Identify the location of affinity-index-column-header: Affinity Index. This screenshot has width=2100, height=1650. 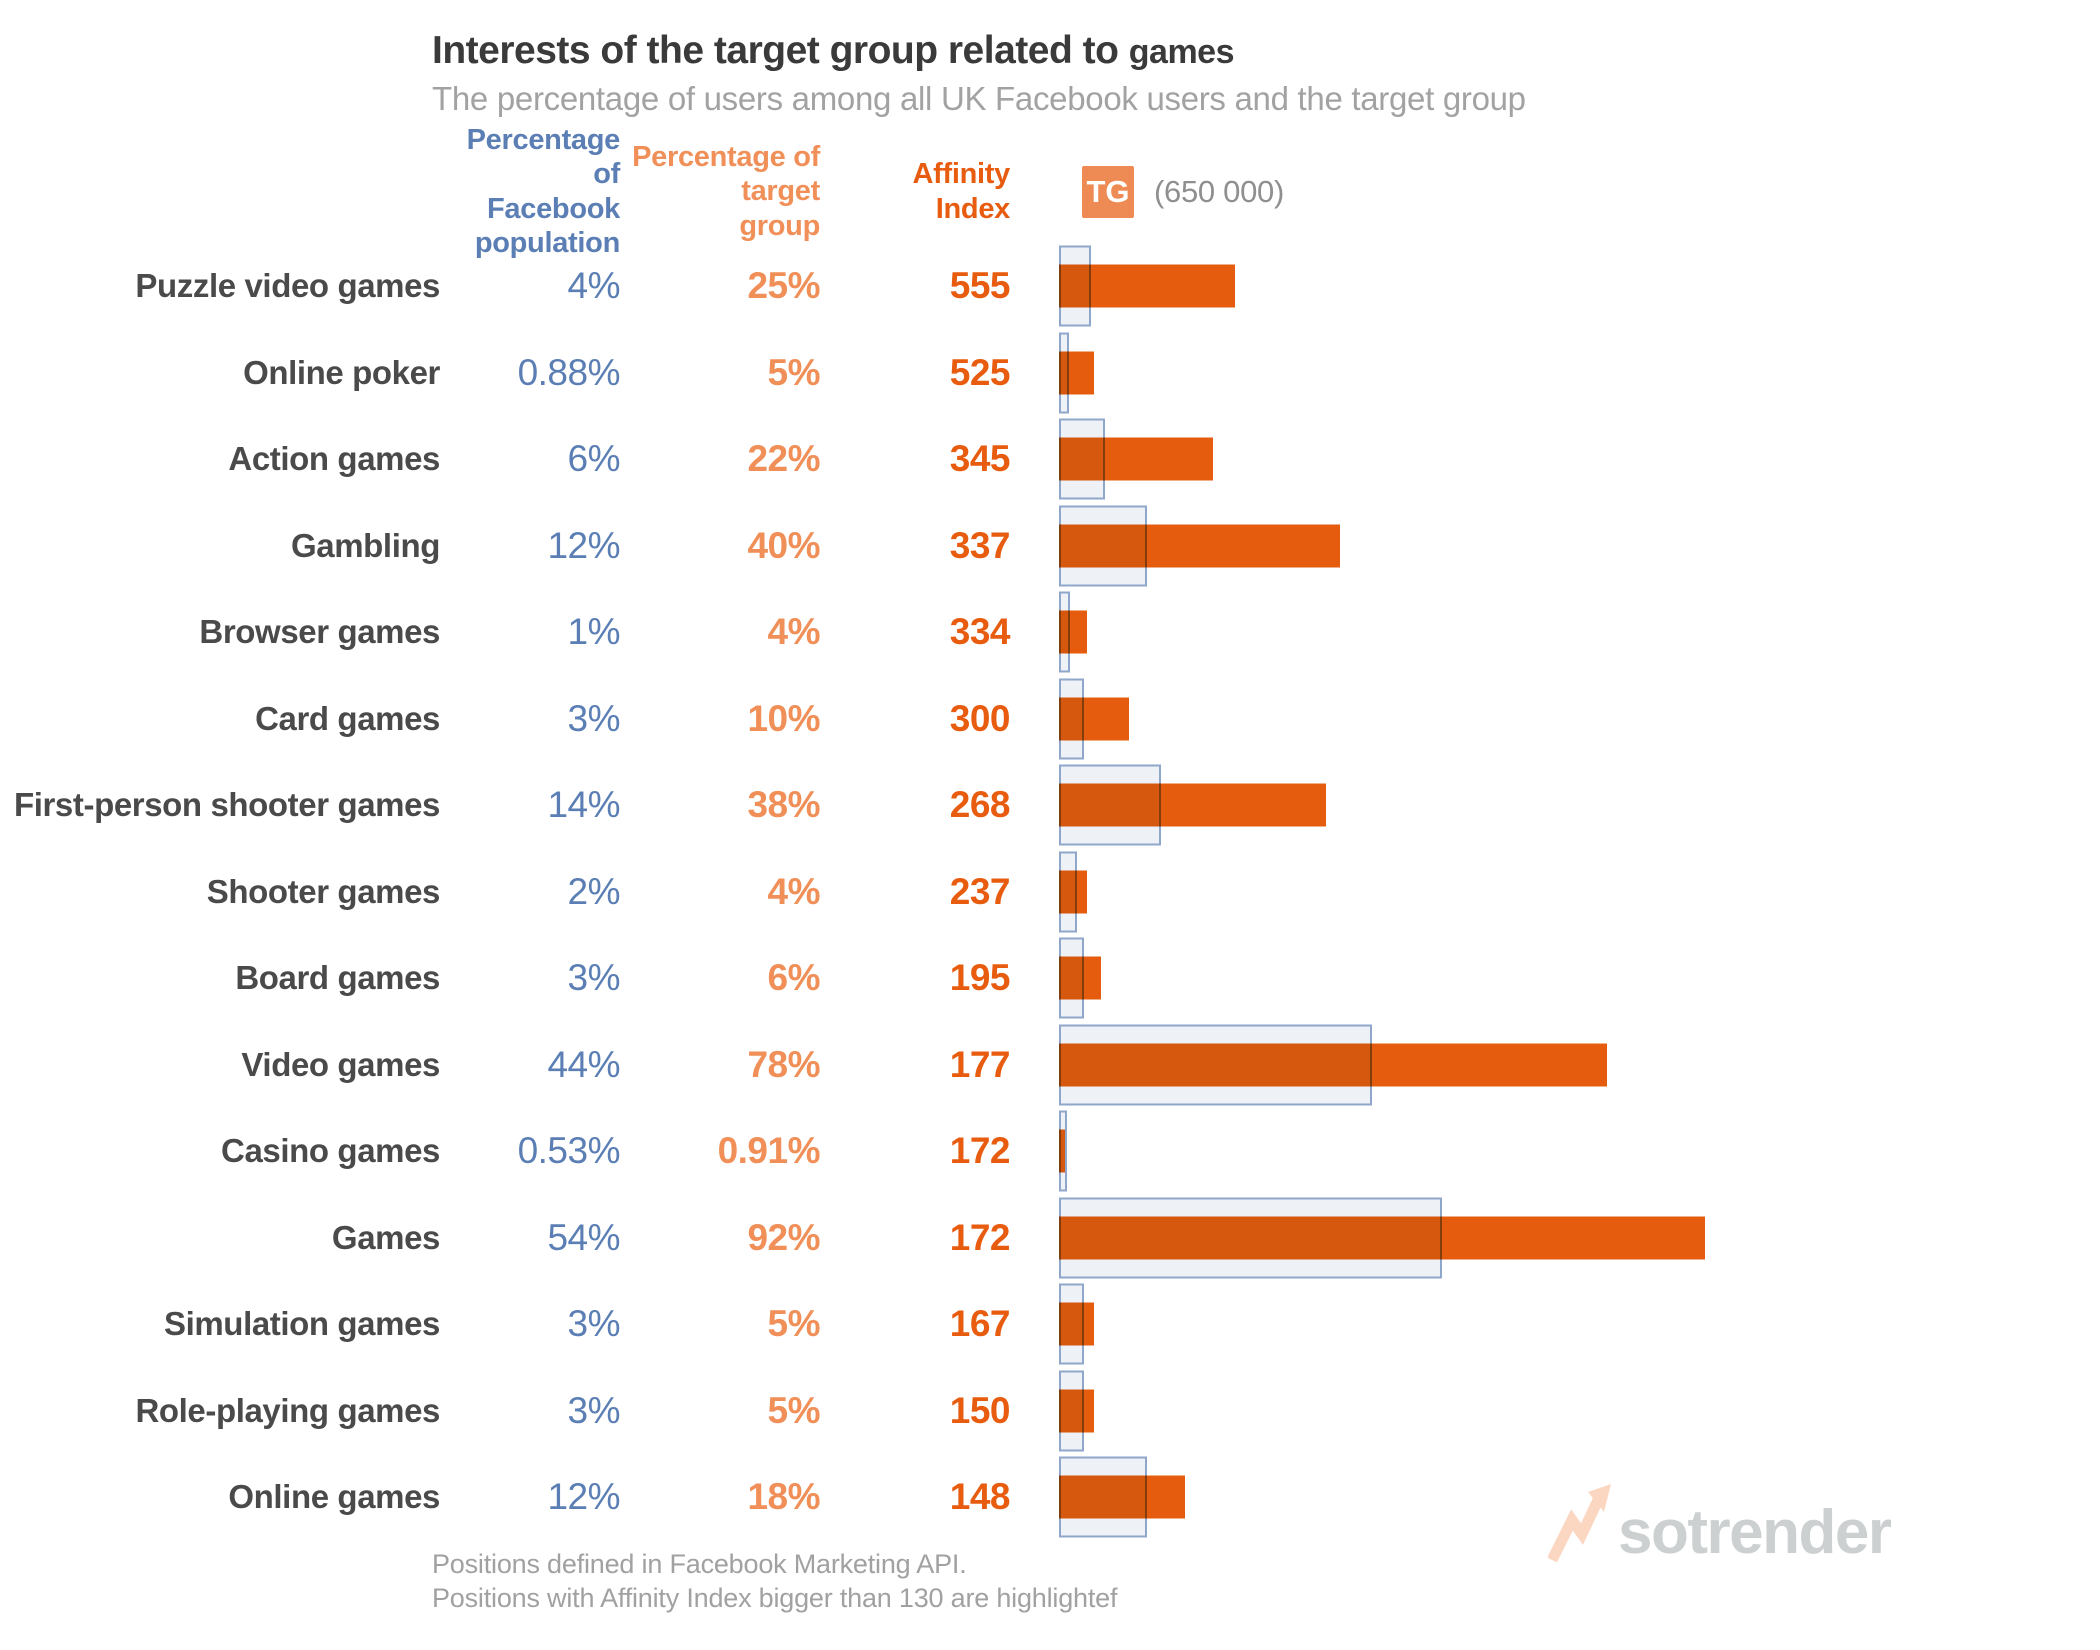
(961, 191).